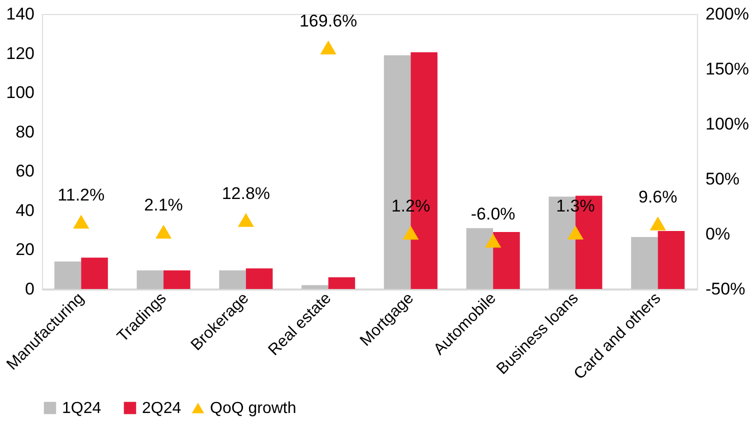  I want to click on data-label: 2.1%, so click(163, 205).